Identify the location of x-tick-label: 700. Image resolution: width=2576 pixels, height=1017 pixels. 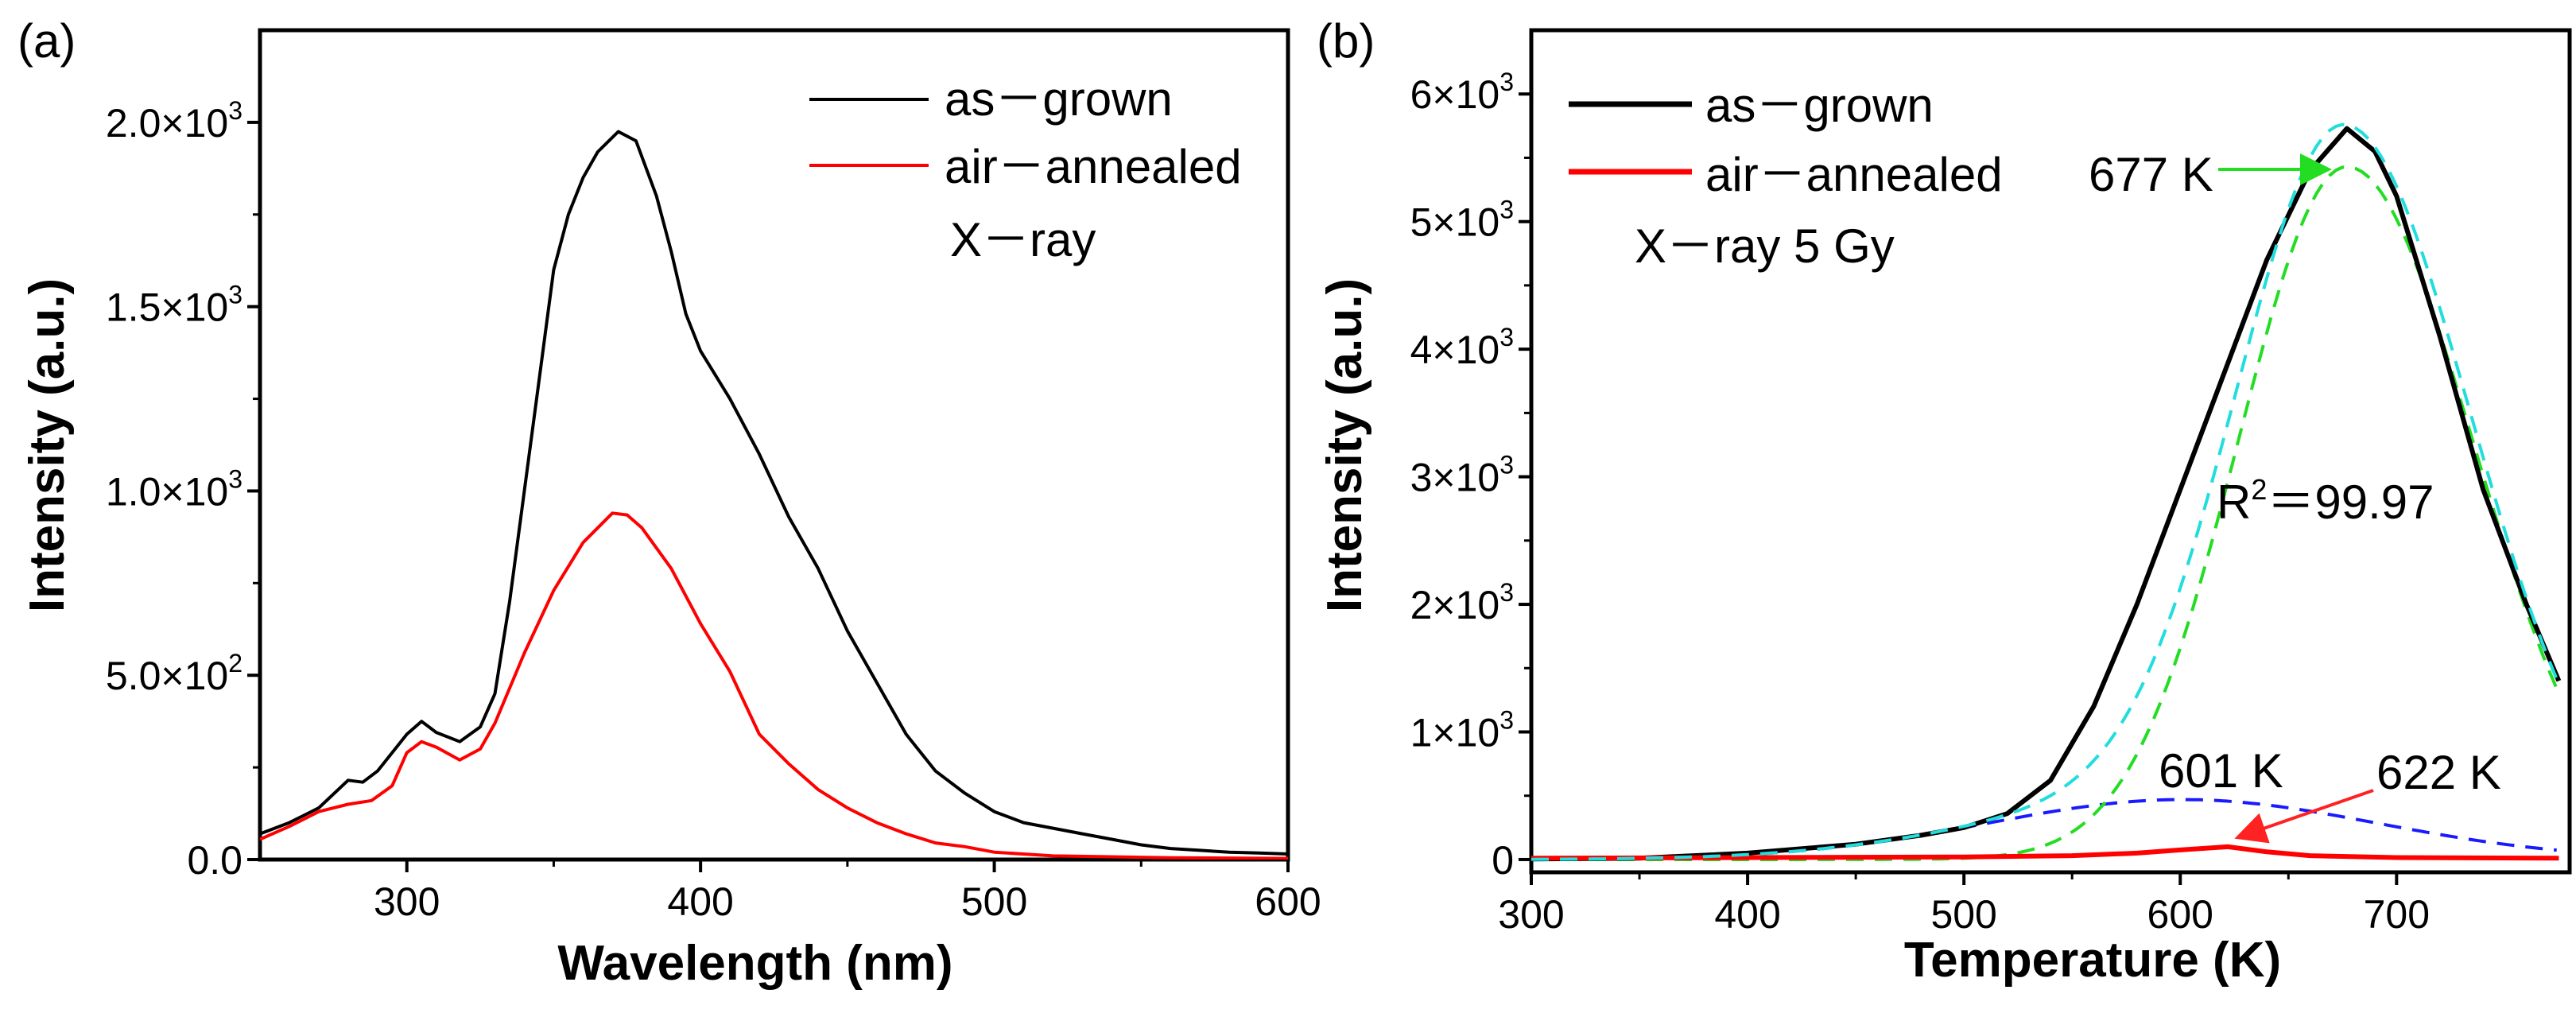
(2397, 915).